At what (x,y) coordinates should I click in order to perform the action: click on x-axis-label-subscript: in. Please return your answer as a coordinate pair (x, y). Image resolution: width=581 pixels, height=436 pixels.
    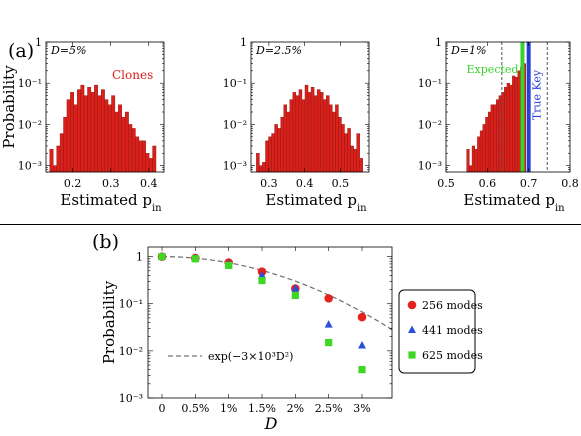
    Looking at the image, I should click on (362, 208).